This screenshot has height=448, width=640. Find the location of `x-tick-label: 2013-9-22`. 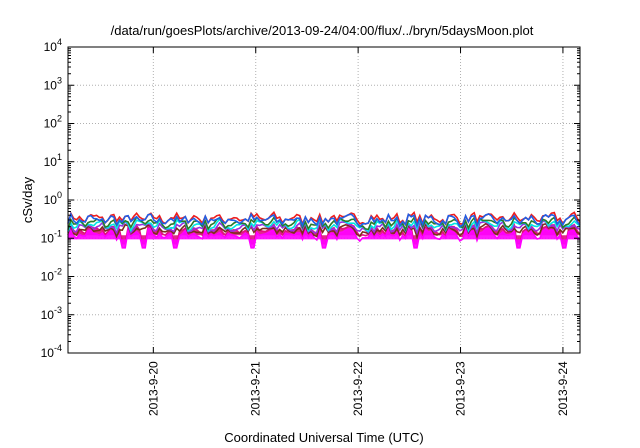

x-tick-label: 2013-9-22 is located at coordinates (358, 388).